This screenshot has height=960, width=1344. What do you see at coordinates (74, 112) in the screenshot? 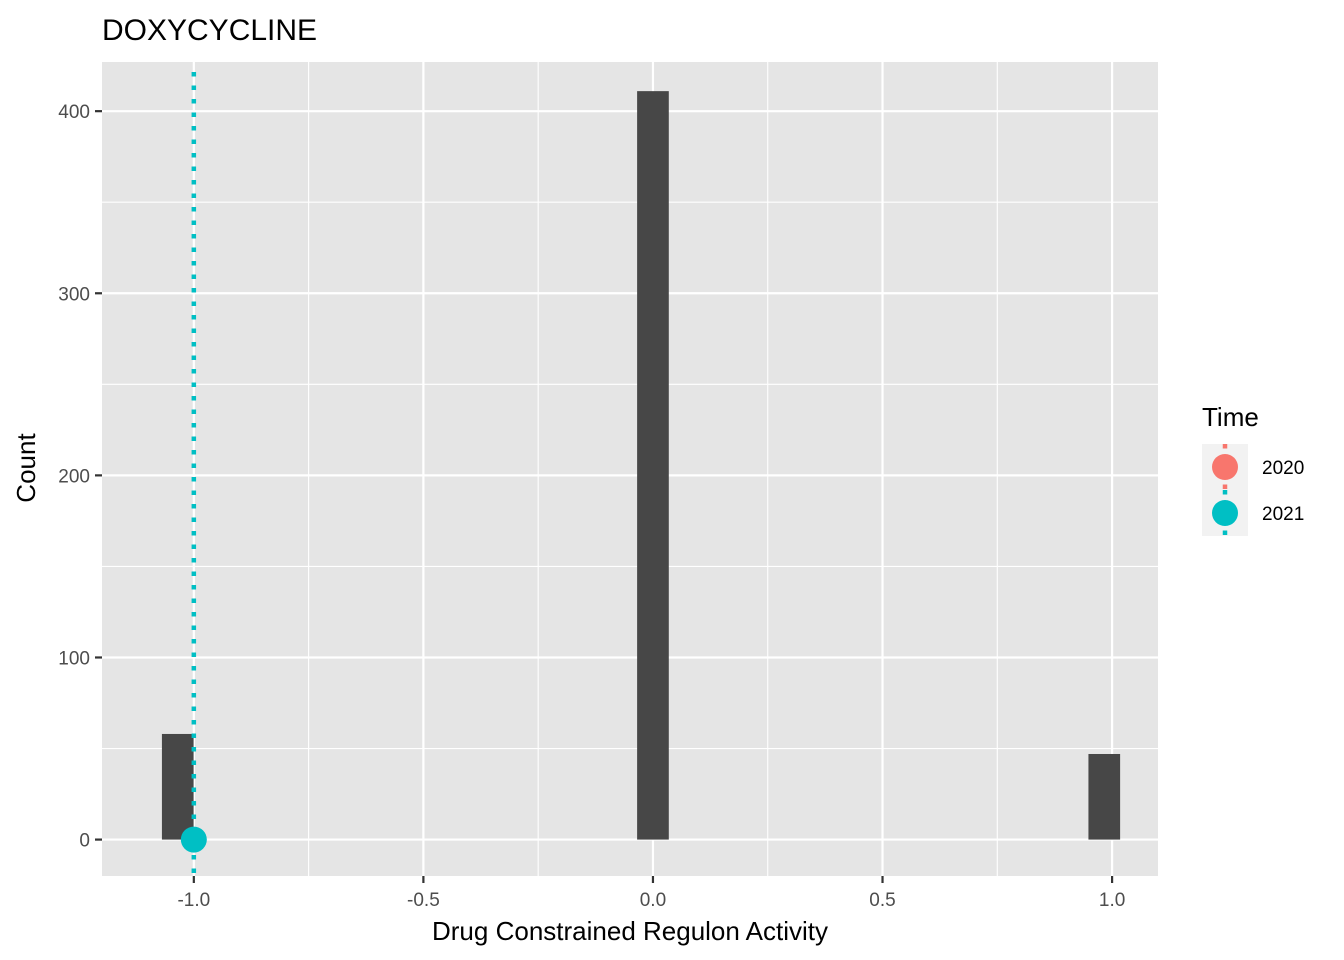
I see `y-tick-label: 400` at bounding box center [74, 112].